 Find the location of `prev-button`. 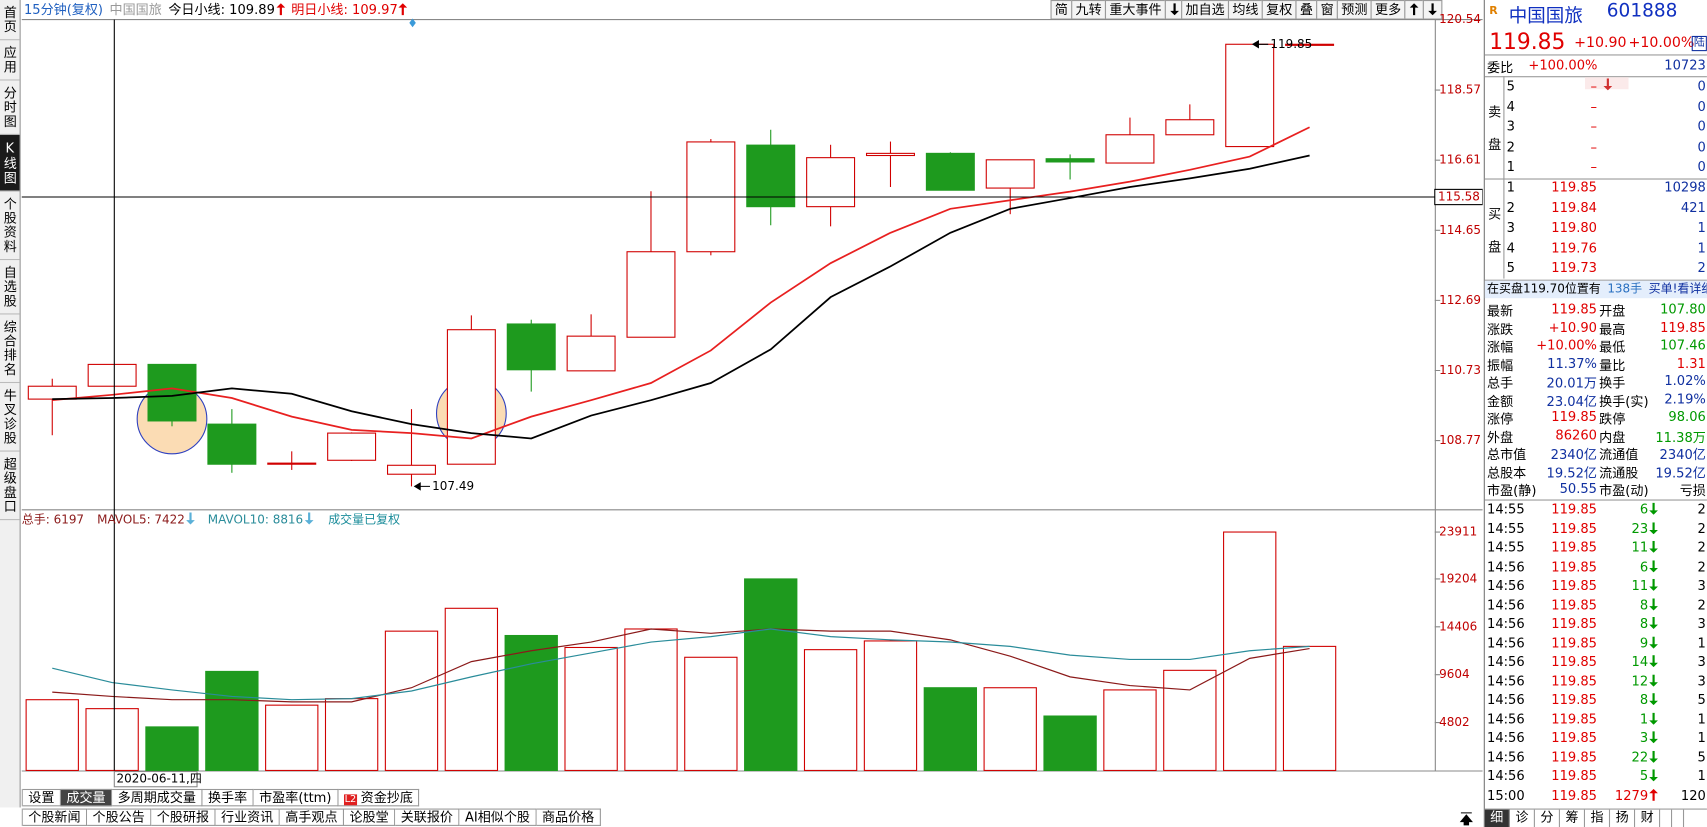

prev-button is located at coordinates (1666, 818).